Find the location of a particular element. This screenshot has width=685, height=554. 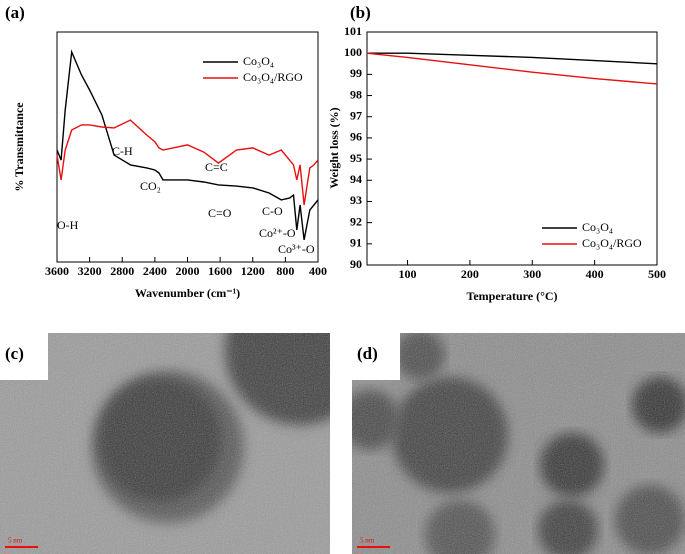

y-tick-label: 99 is located at coordinates (356, 73).